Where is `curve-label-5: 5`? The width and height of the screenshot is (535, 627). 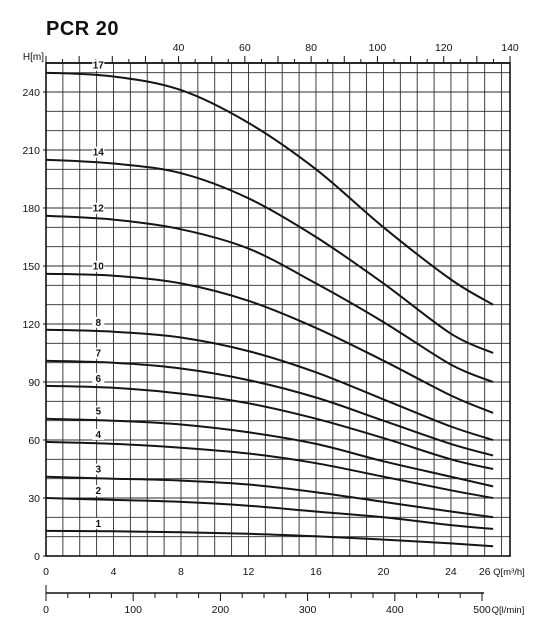 curve-label-5: 5 is located at coordinates (99, 412).